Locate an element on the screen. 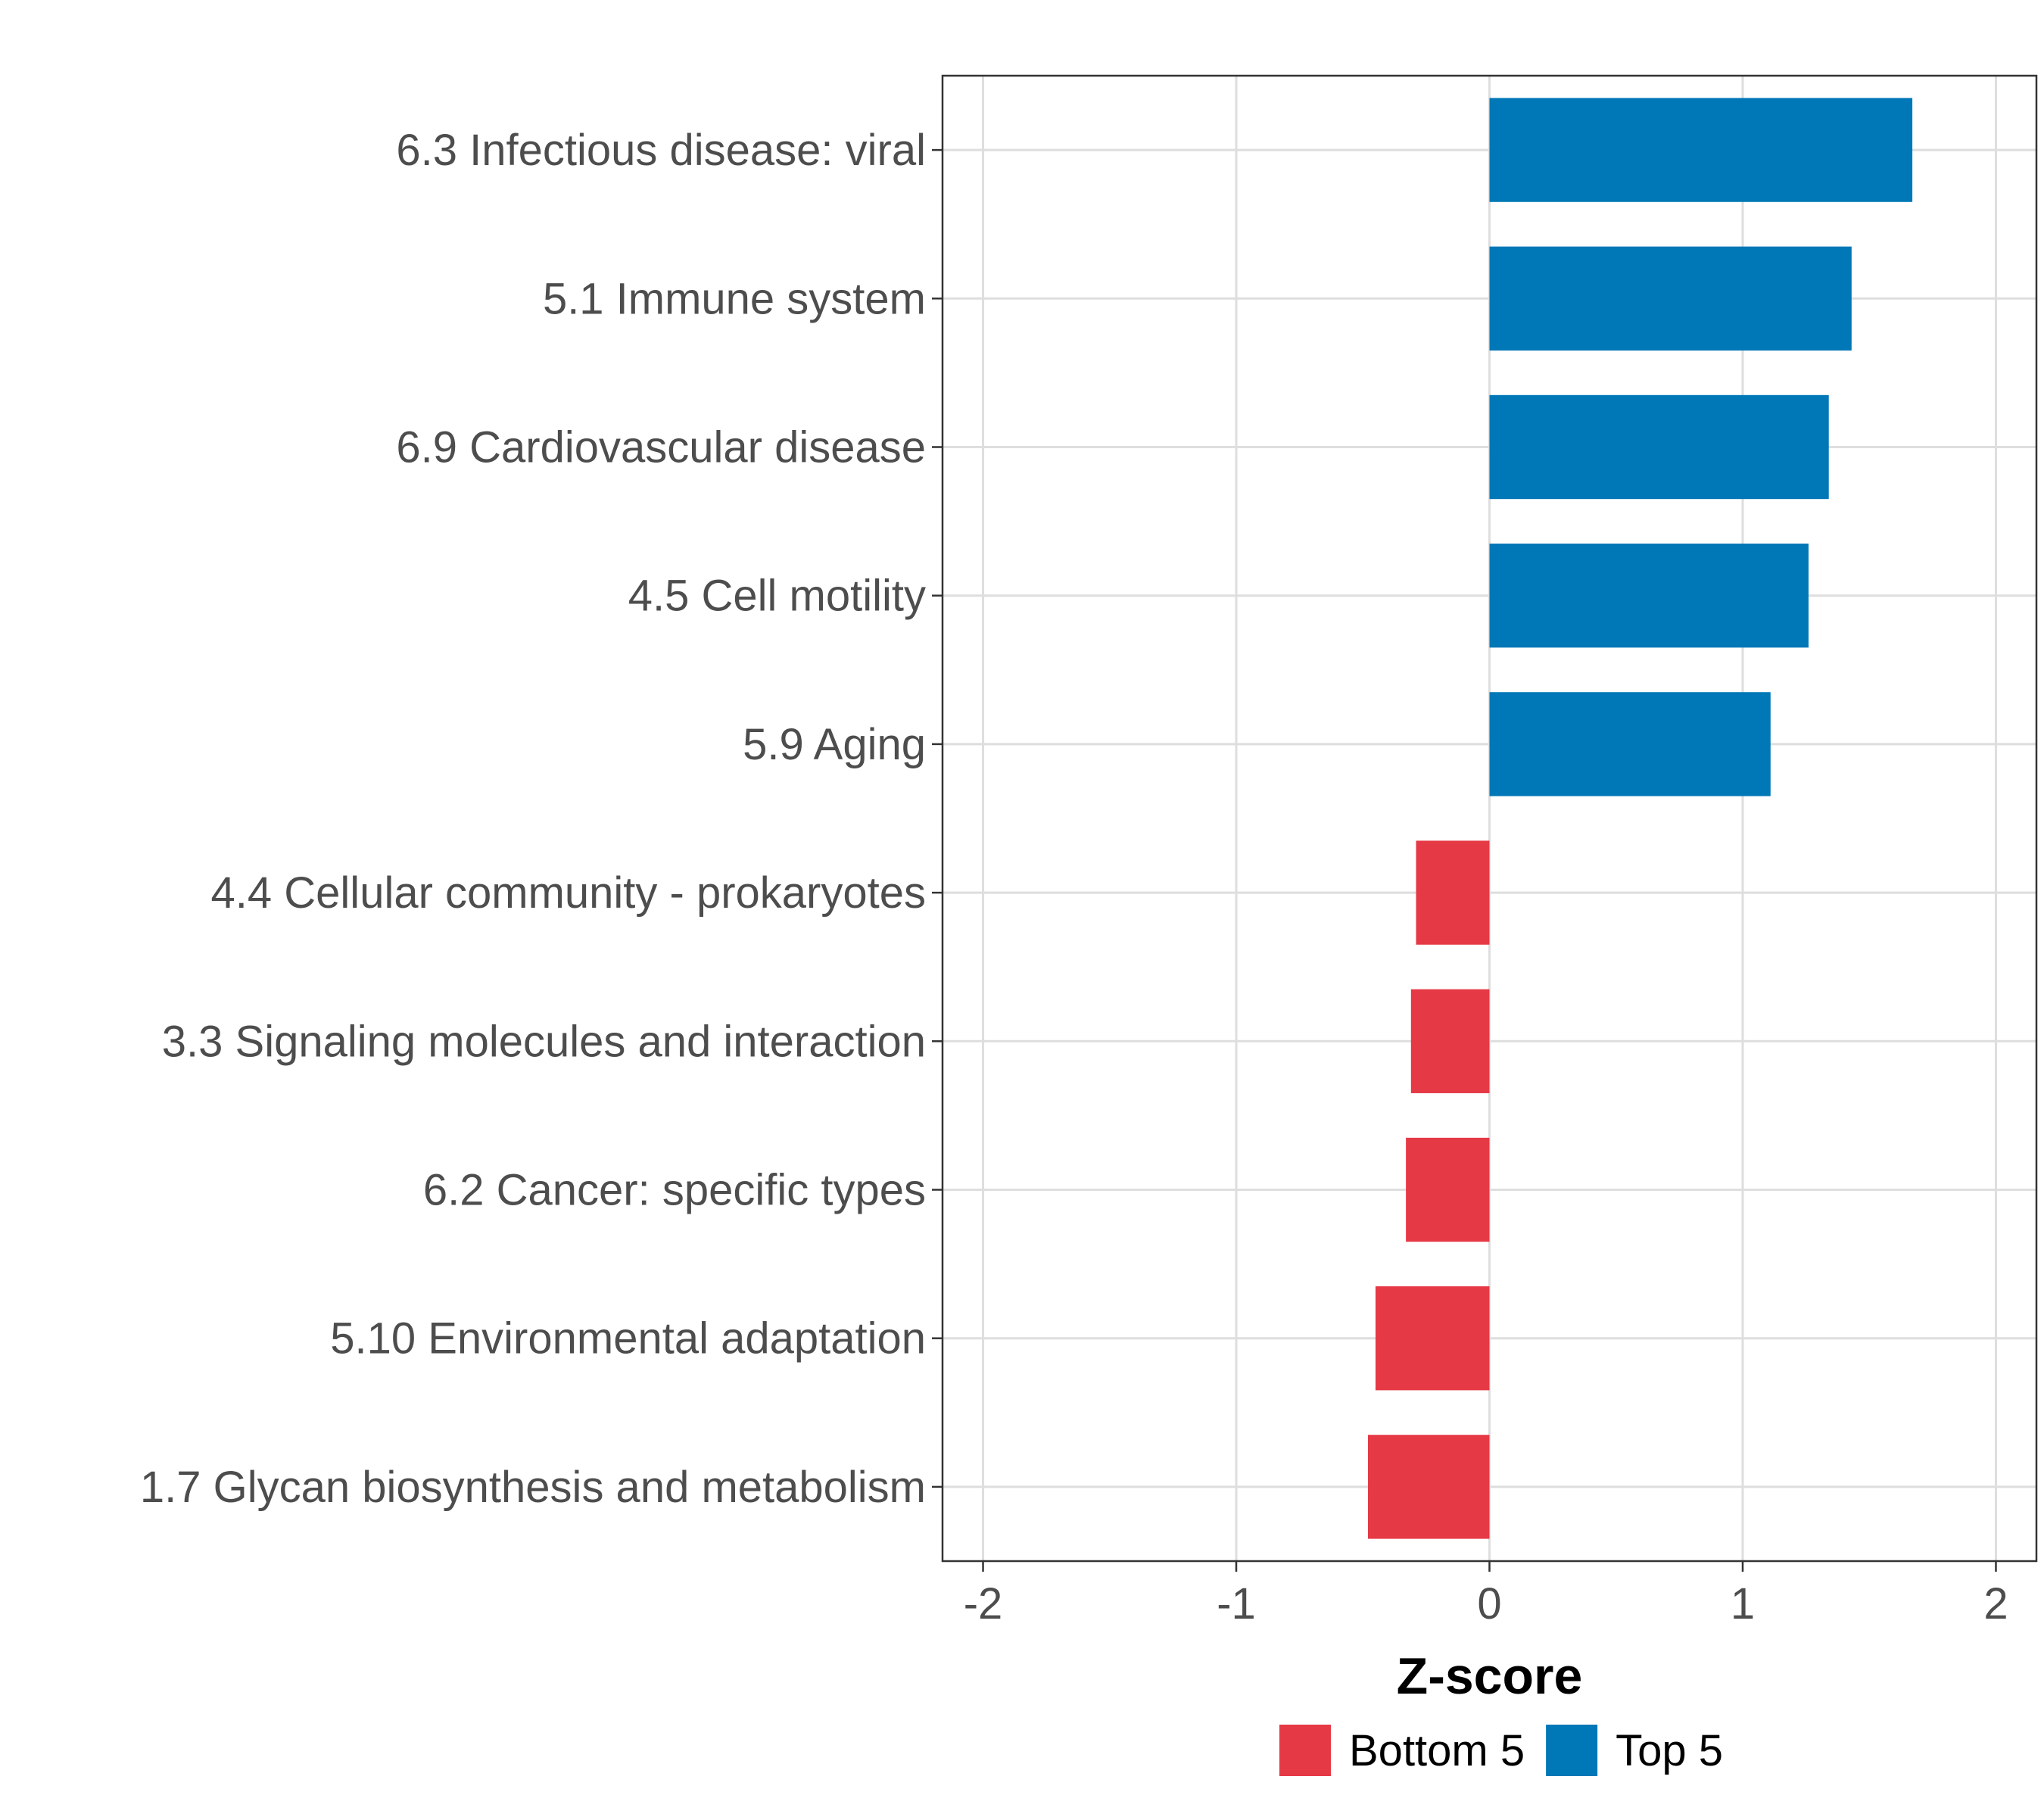 The image size is (2044, 1817). category-label: 5.9 Aging is located at coordinates (835, 744).